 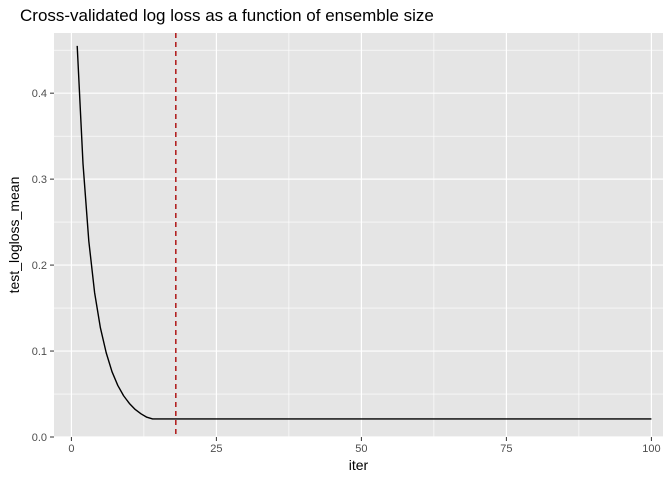 I want to click on x-tick-label: 100, so click(x=651, y=449).